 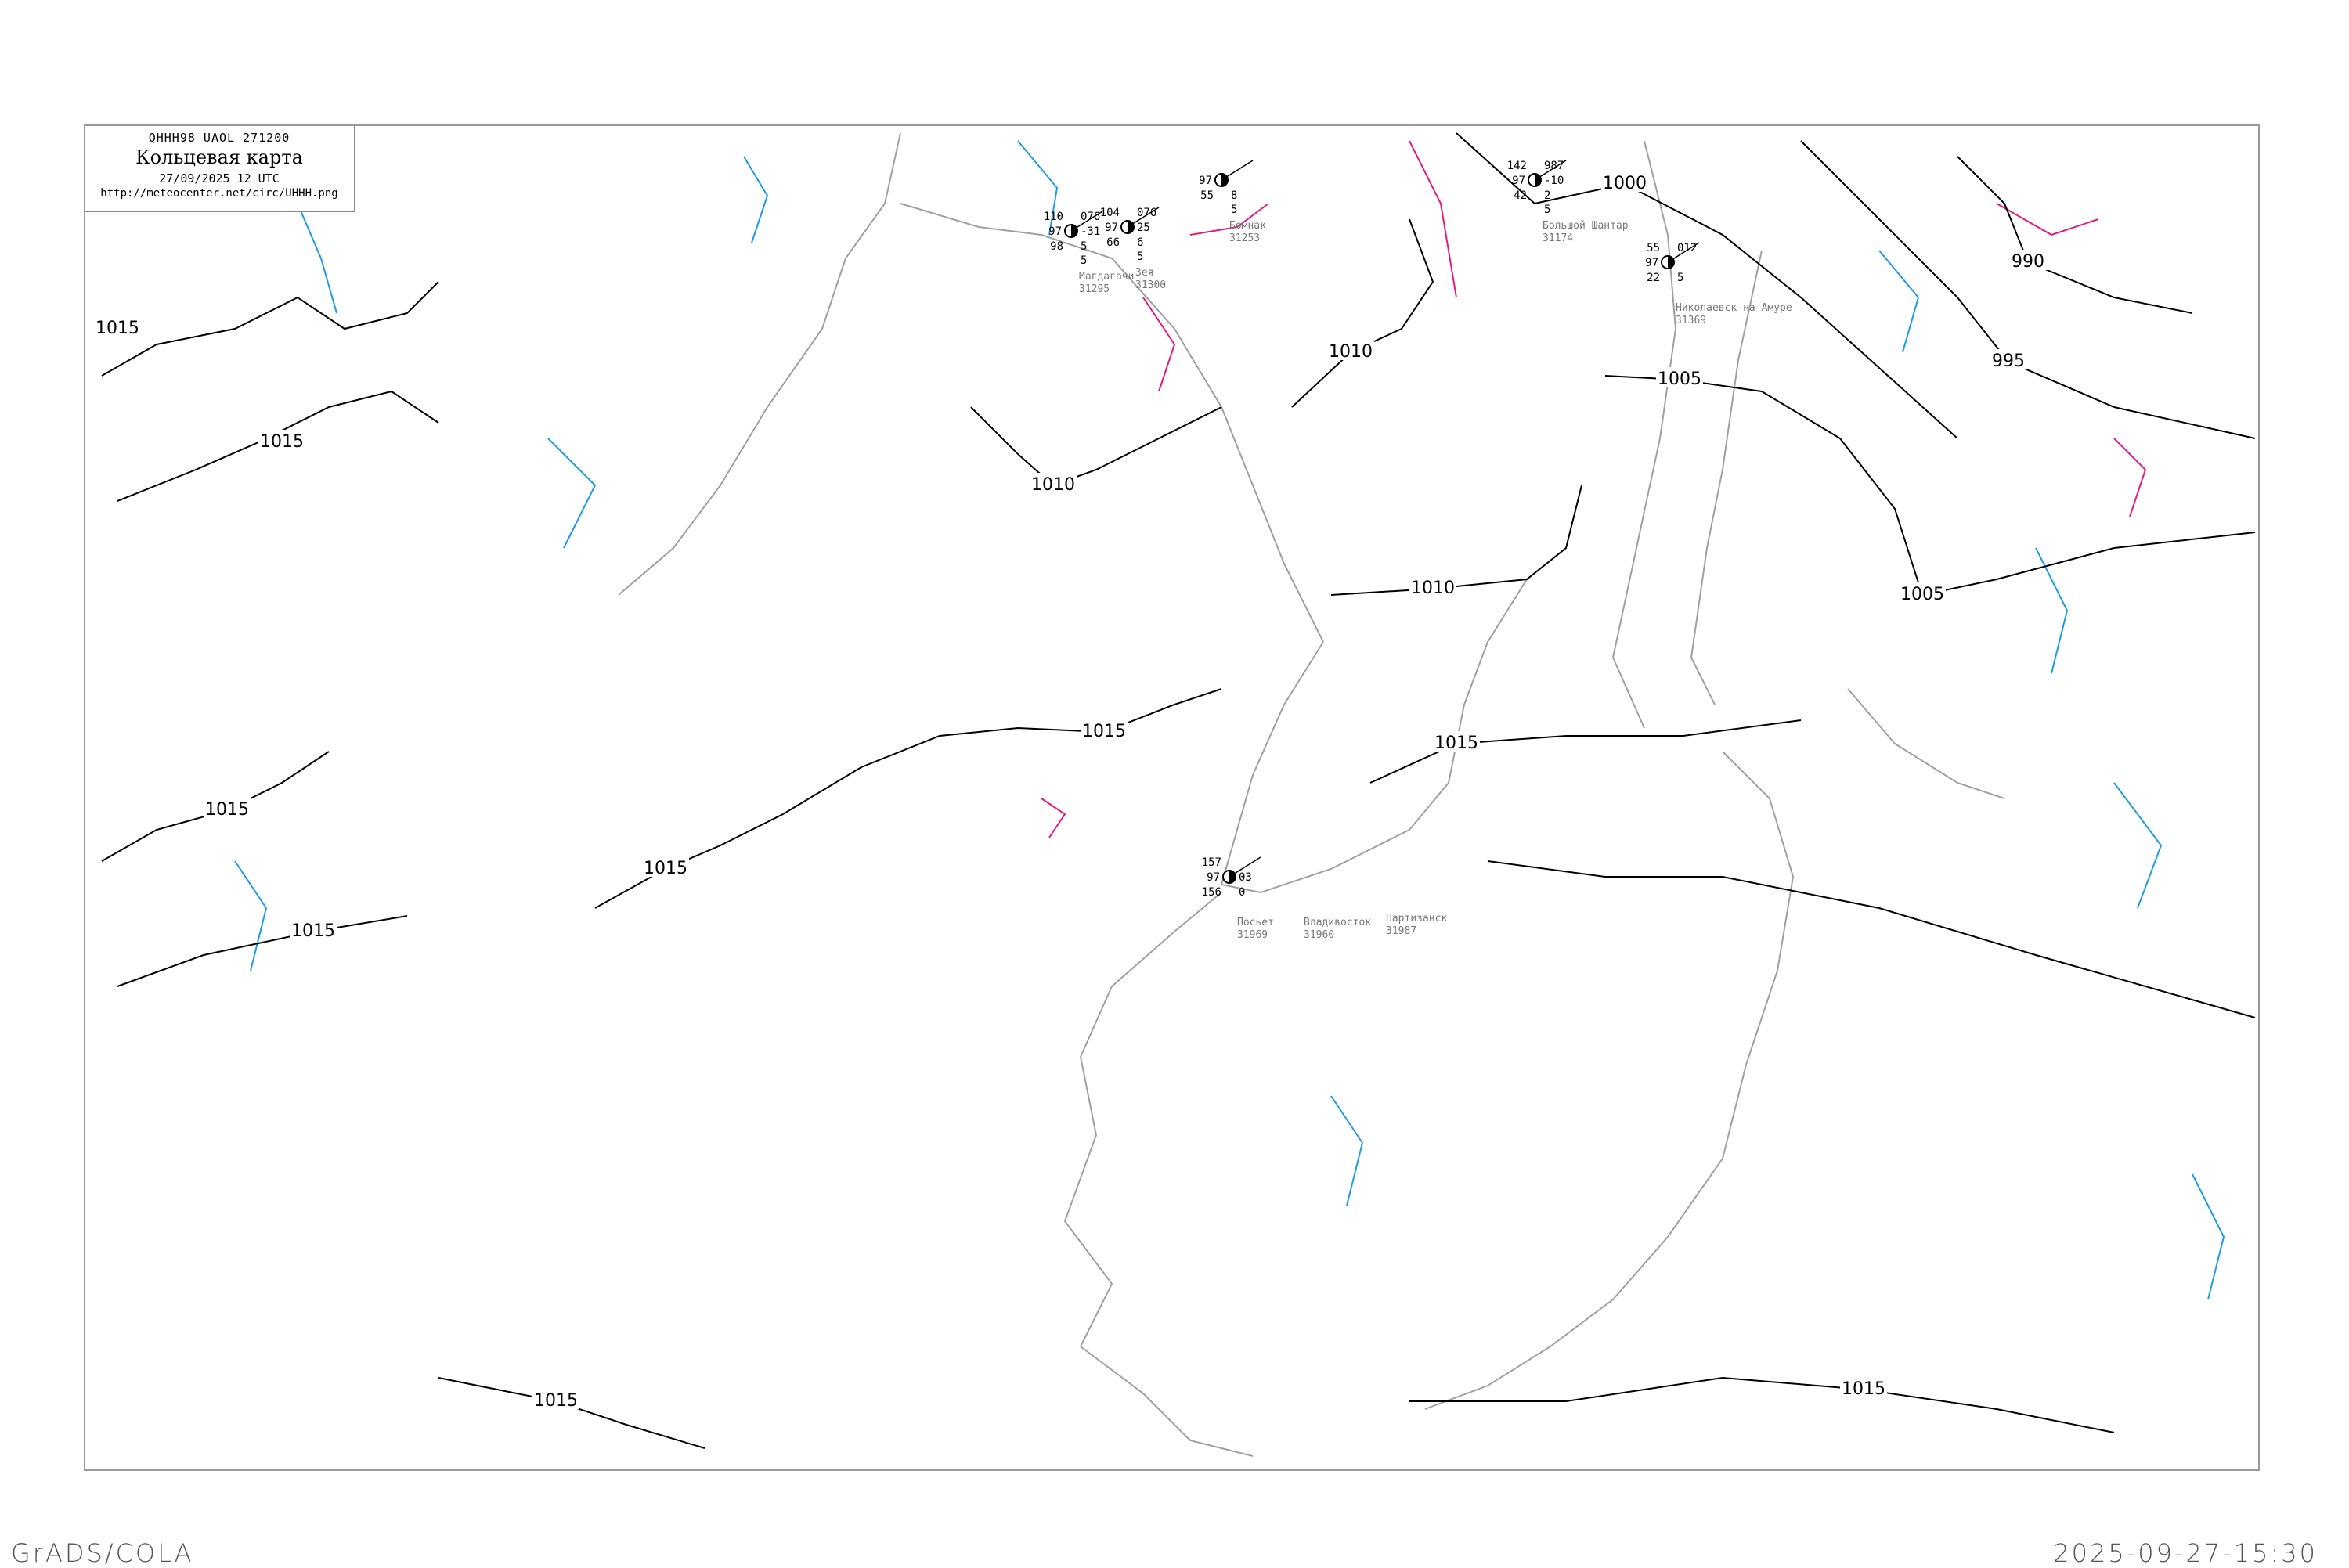 What do you see at coordinates (1734, 308) in the screenshot?
I see `station-name: Николаевск-на-Амуре` at bounding box center [1734, 308].